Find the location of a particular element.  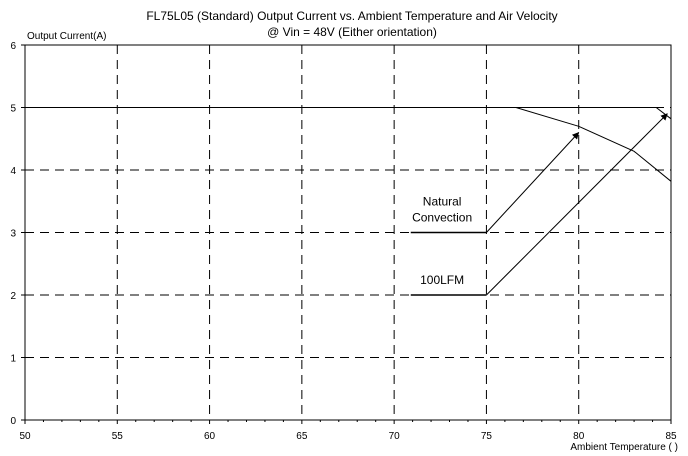

y-tick-label: 6 is located at coordinates (13, 46).